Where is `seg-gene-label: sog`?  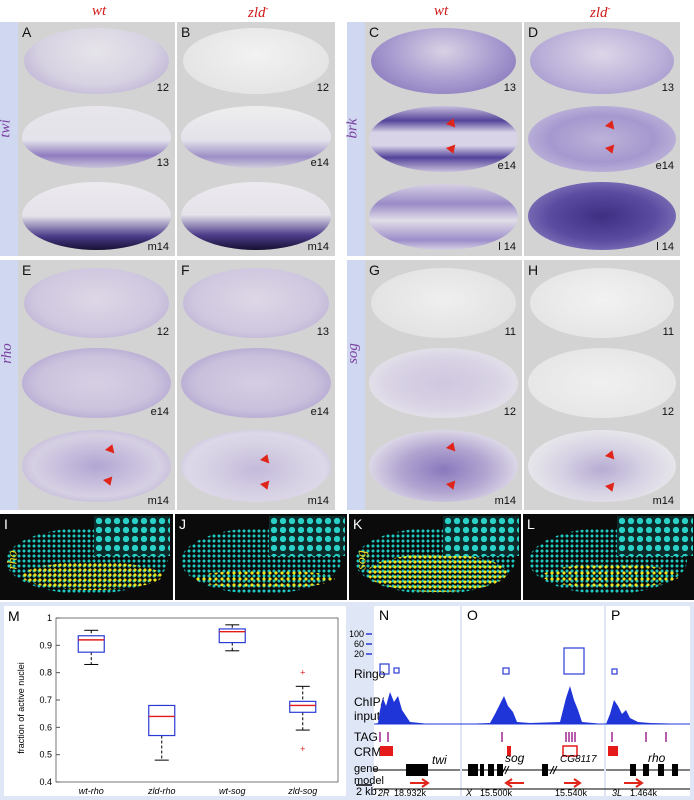
seg-gene-label: sog is located at coordinates (362, 560).